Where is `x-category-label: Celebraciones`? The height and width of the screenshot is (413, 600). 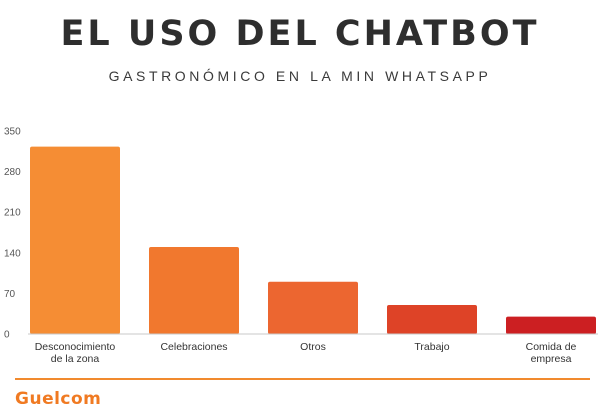
x-category-label: Celebraciones is located at coordinates (193, 347).